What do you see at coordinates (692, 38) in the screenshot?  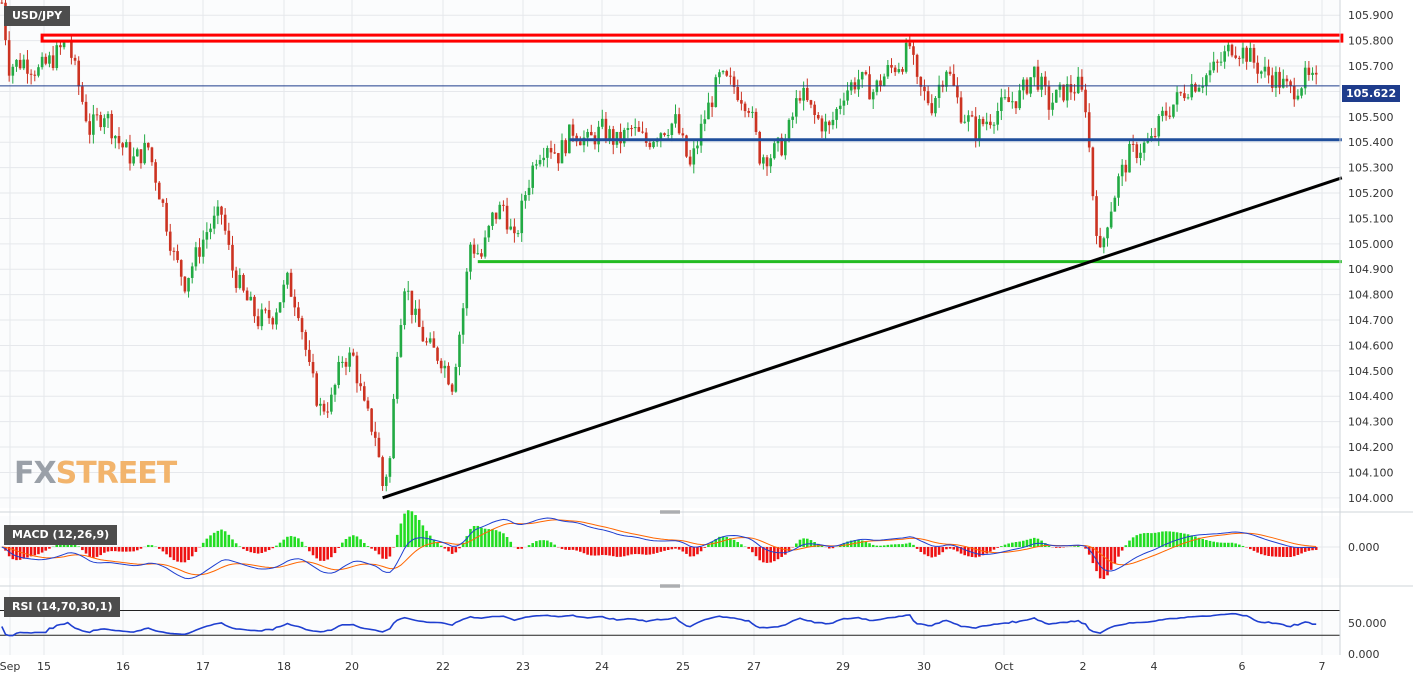 I see `resistance-zone` at bounding box center [692, 38].